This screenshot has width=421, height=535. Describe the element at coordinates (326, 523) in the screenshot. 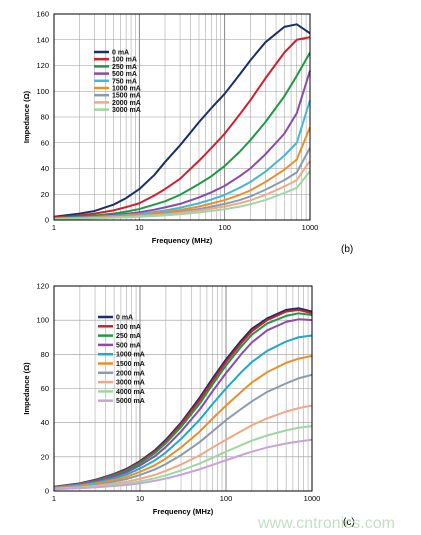

I see `watermark-text: www.cntronics.com` at that location.